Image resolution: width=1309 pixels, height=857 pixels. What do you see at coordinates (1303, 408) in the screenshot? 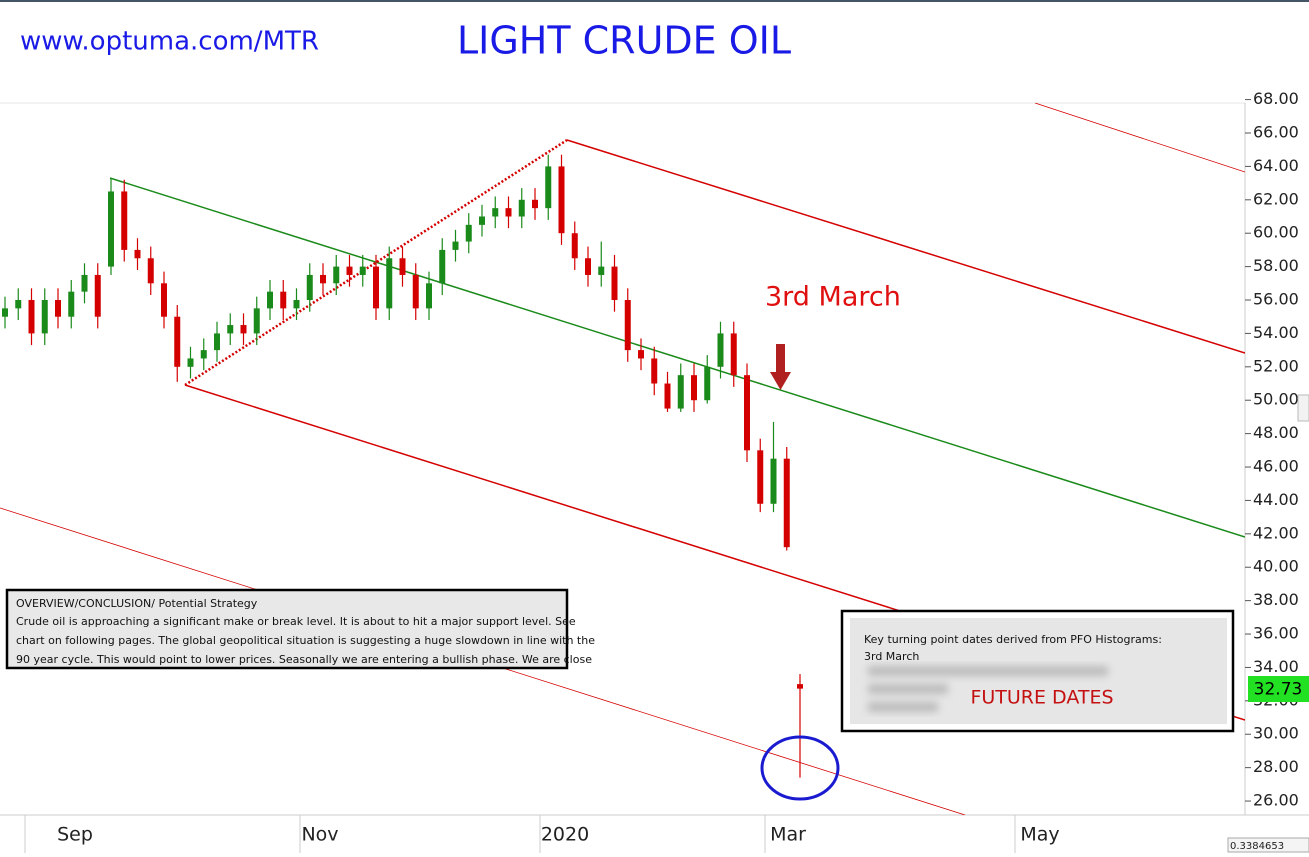
I see `scroll-button` at bounding box center [1303, 408].